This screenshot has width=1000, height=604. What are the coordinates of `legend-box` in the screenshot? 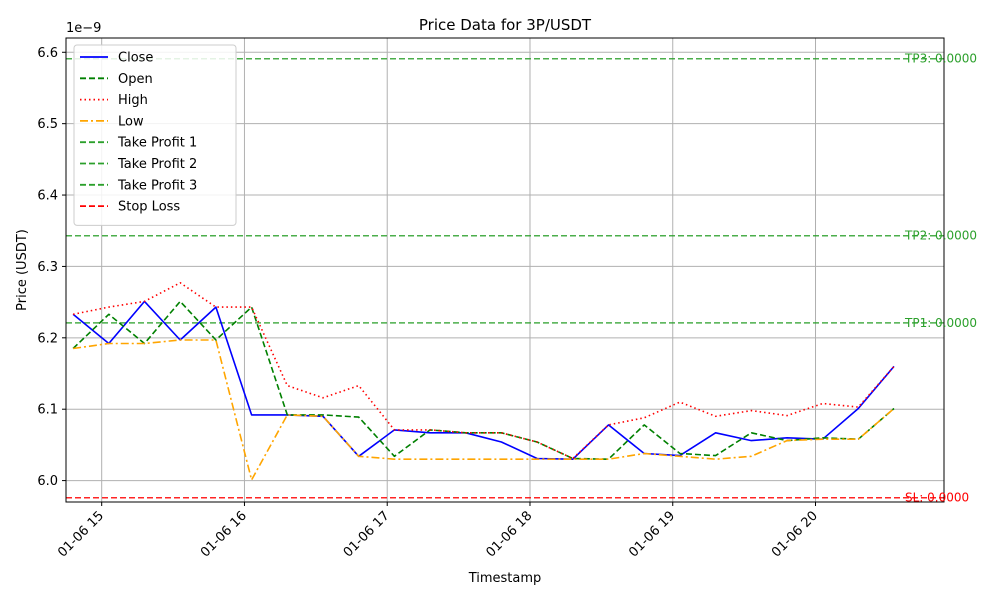 It's located at (155, 135).